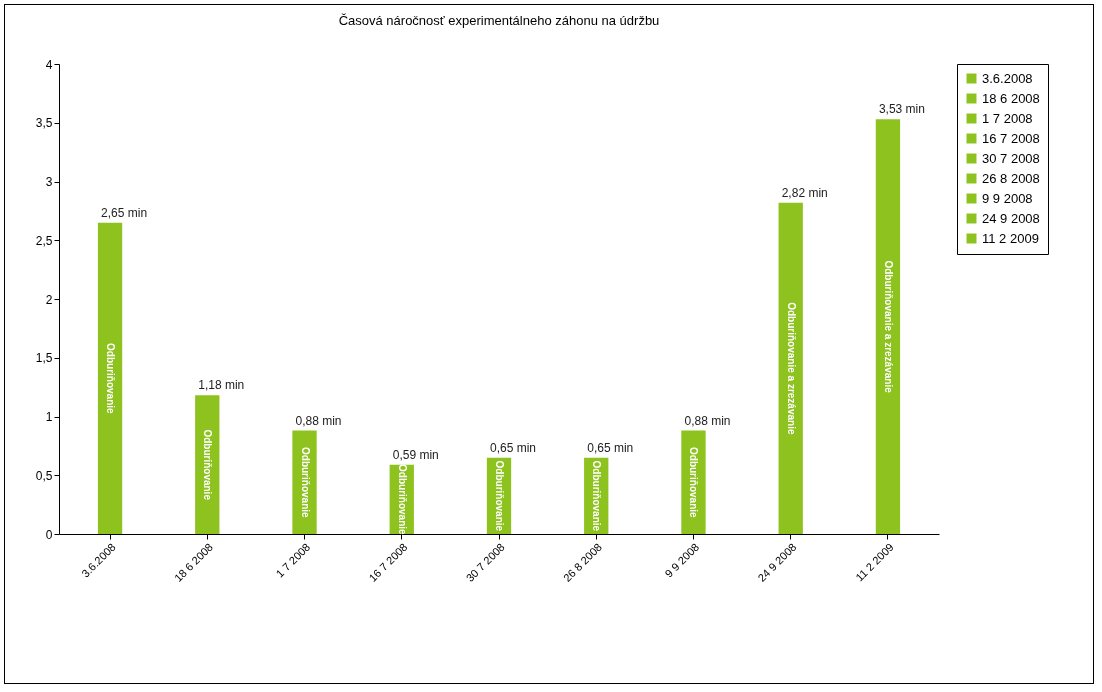  I want to click on data-label: 2,65 min, so click(124, 212).